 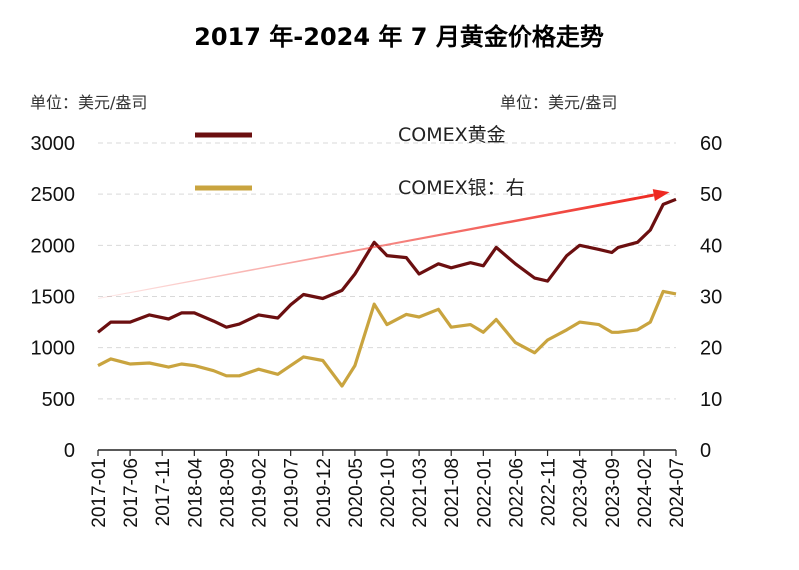 I want to click on right-tick-label: 60, so click(x=711, y=144).